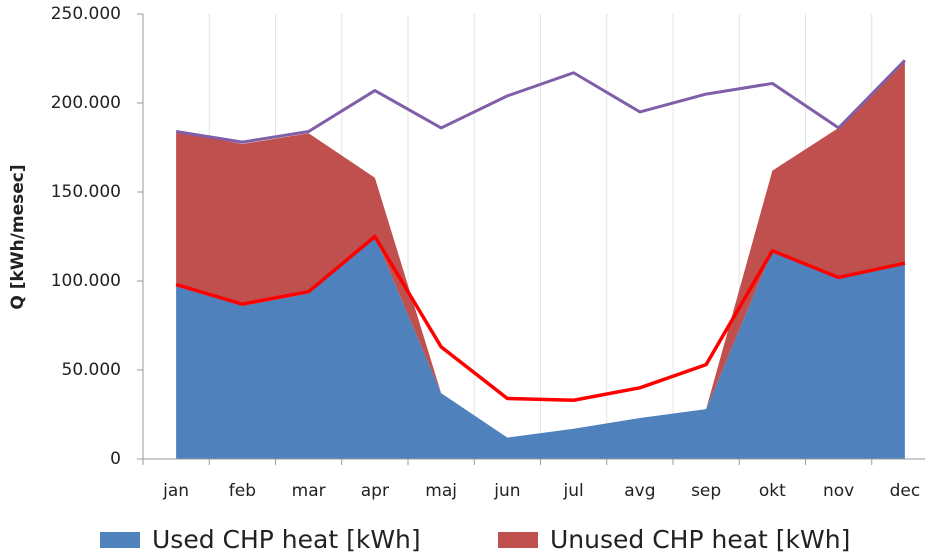 The width and height of the screenshot is (934, 560). What do you see at coordinates (772, 491) in the screenshot?
I see `x-tick-label: okt` at bounding box center [772, 491].